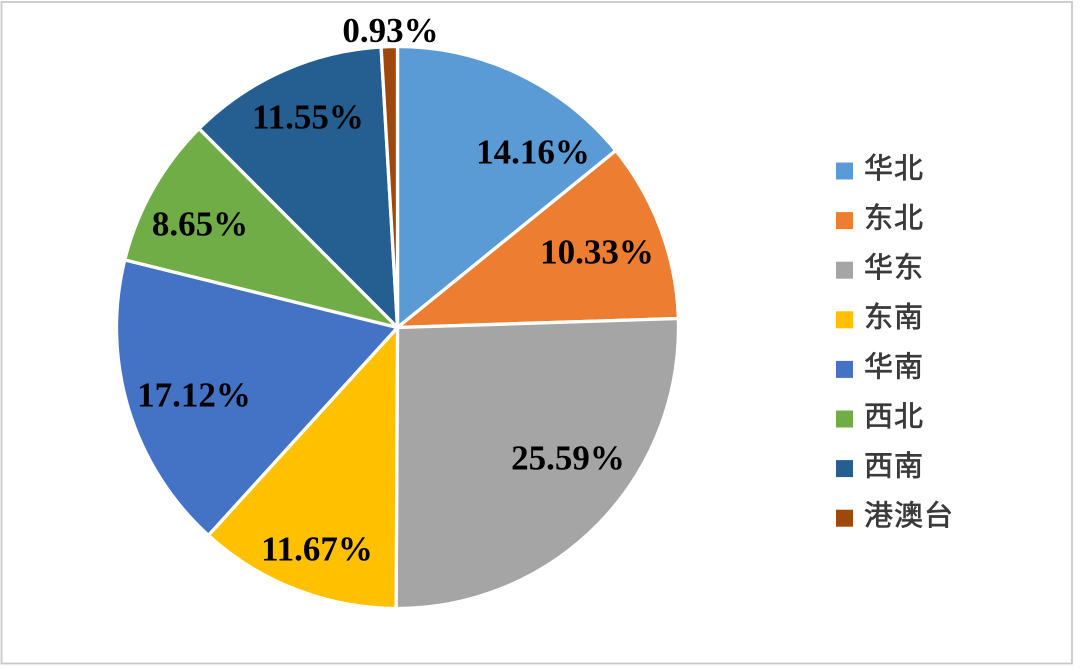 This screenshot has width=1080, height=669. Describe the element at coordinates (200, 224) in the screenshot. I see `svg-text: 8.65%` at that location.